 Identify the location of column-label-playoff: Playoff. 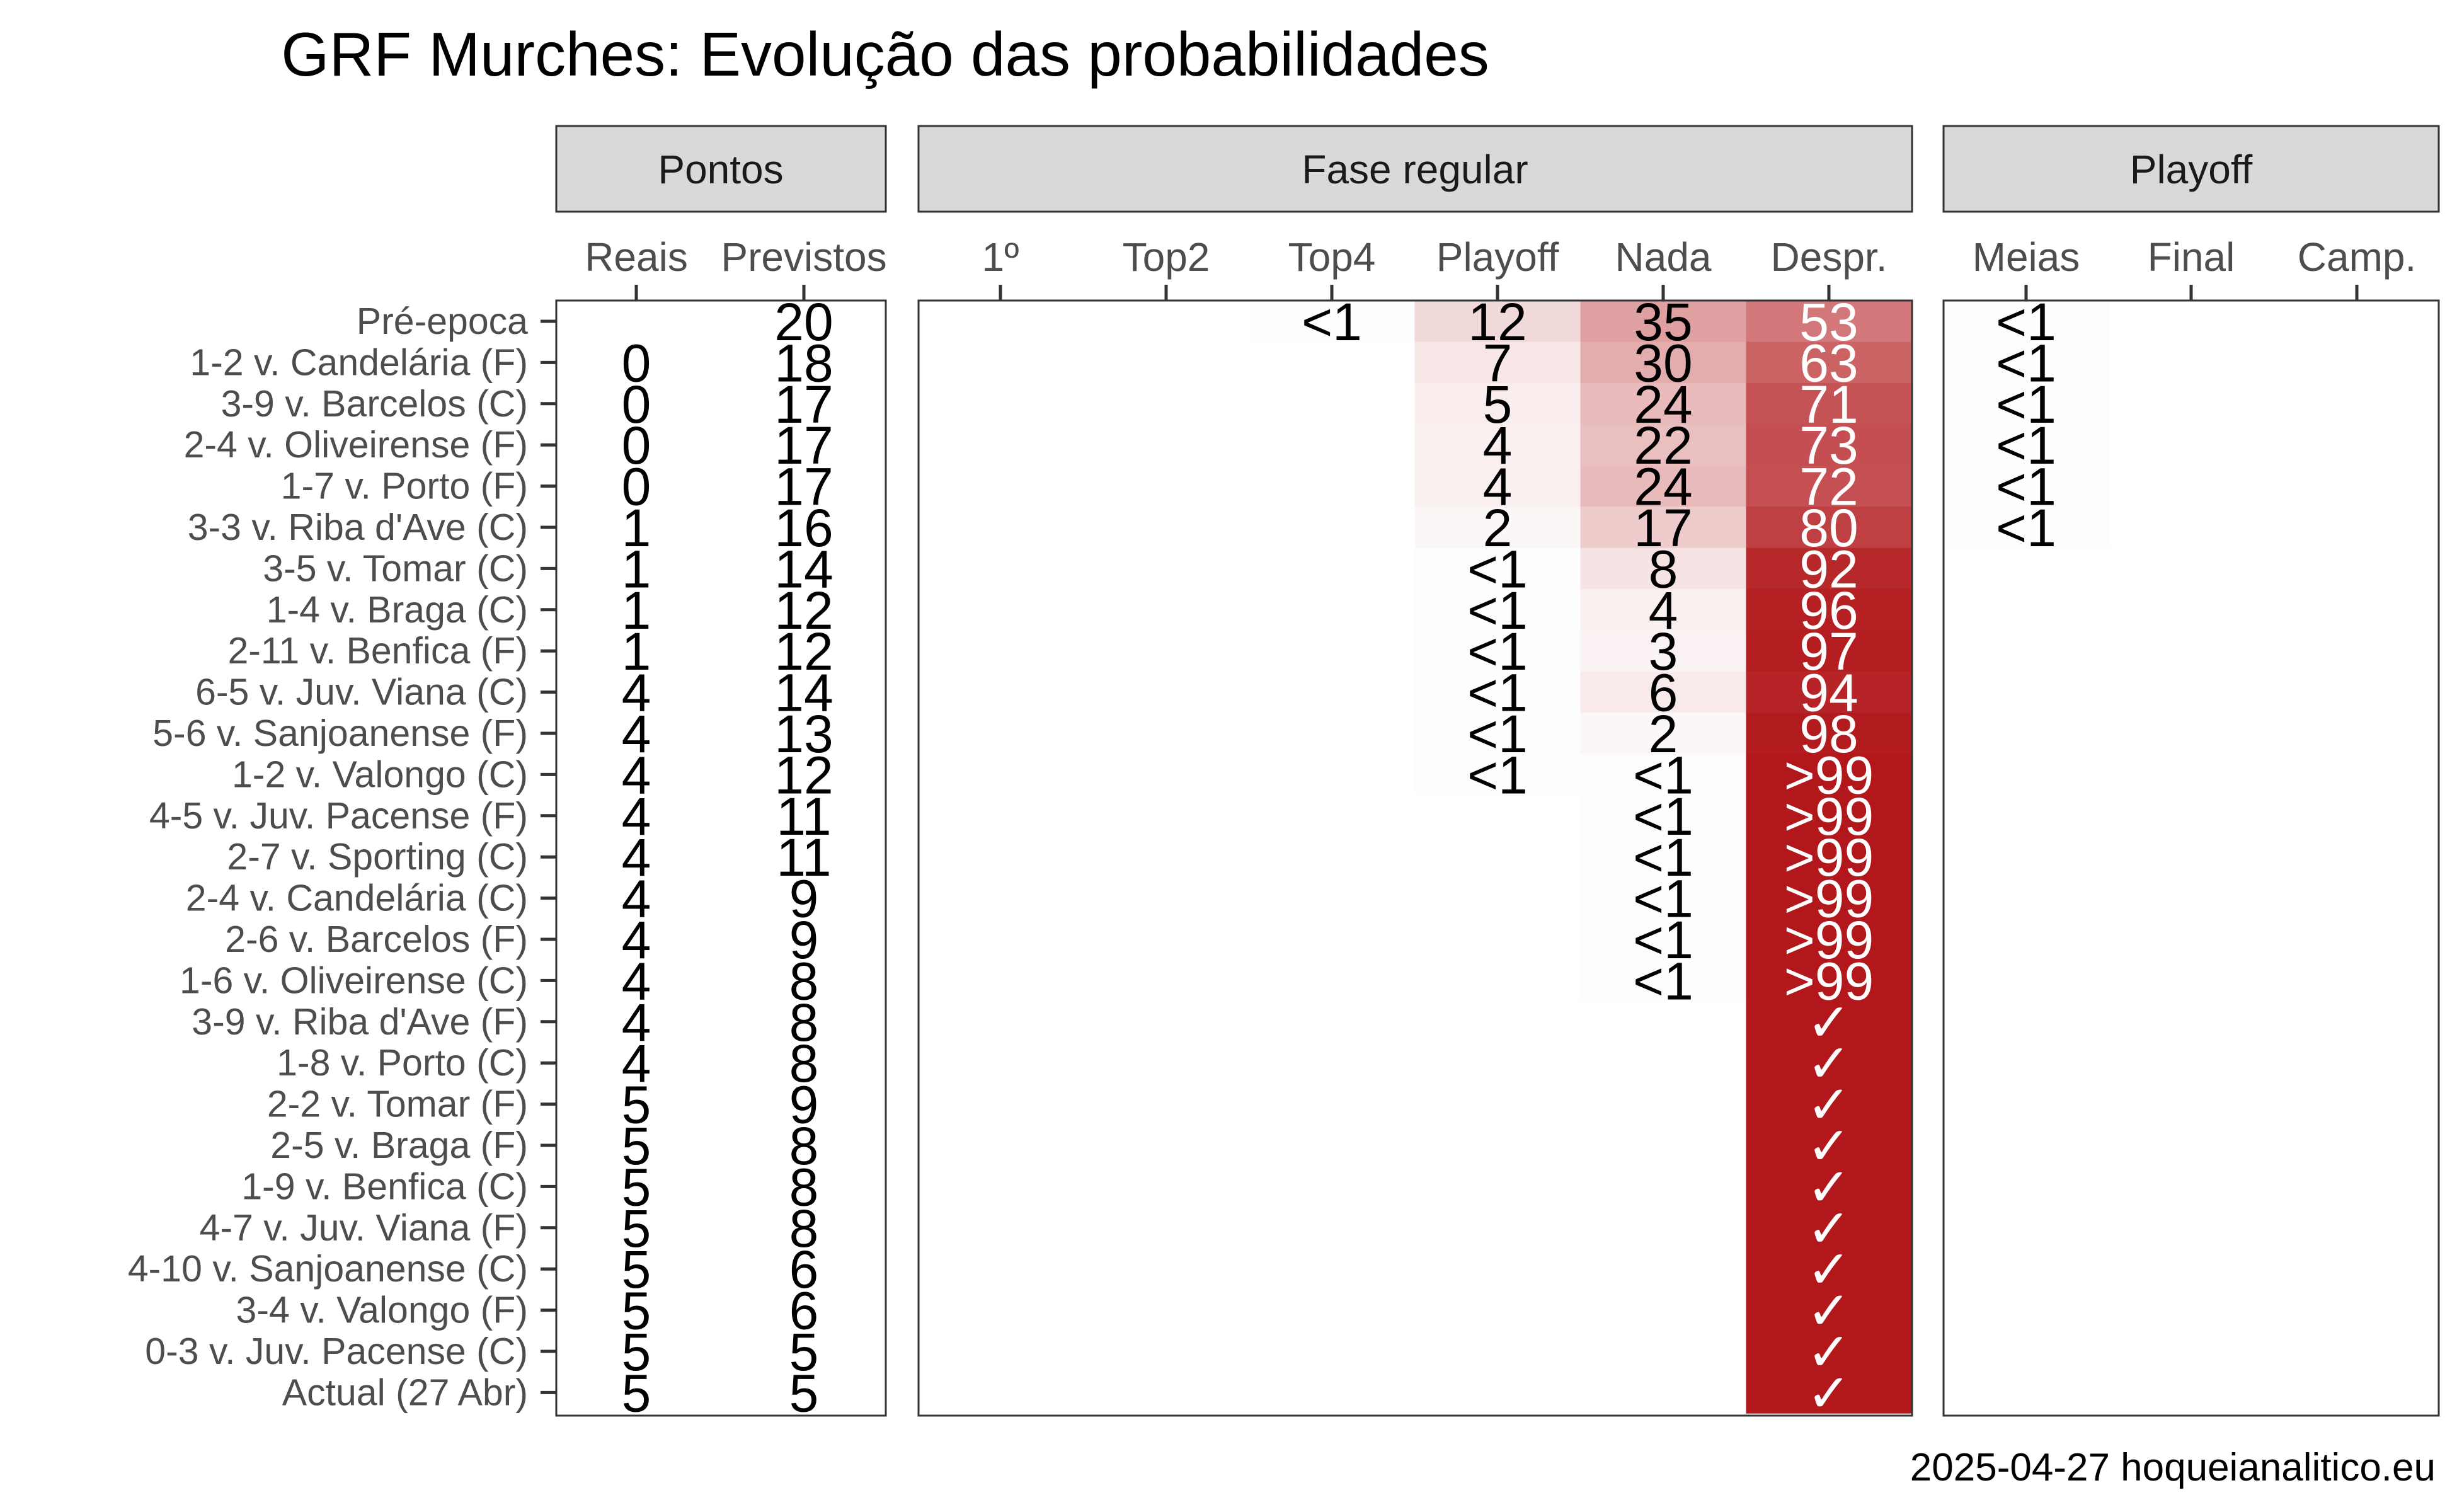
(1497, 257).